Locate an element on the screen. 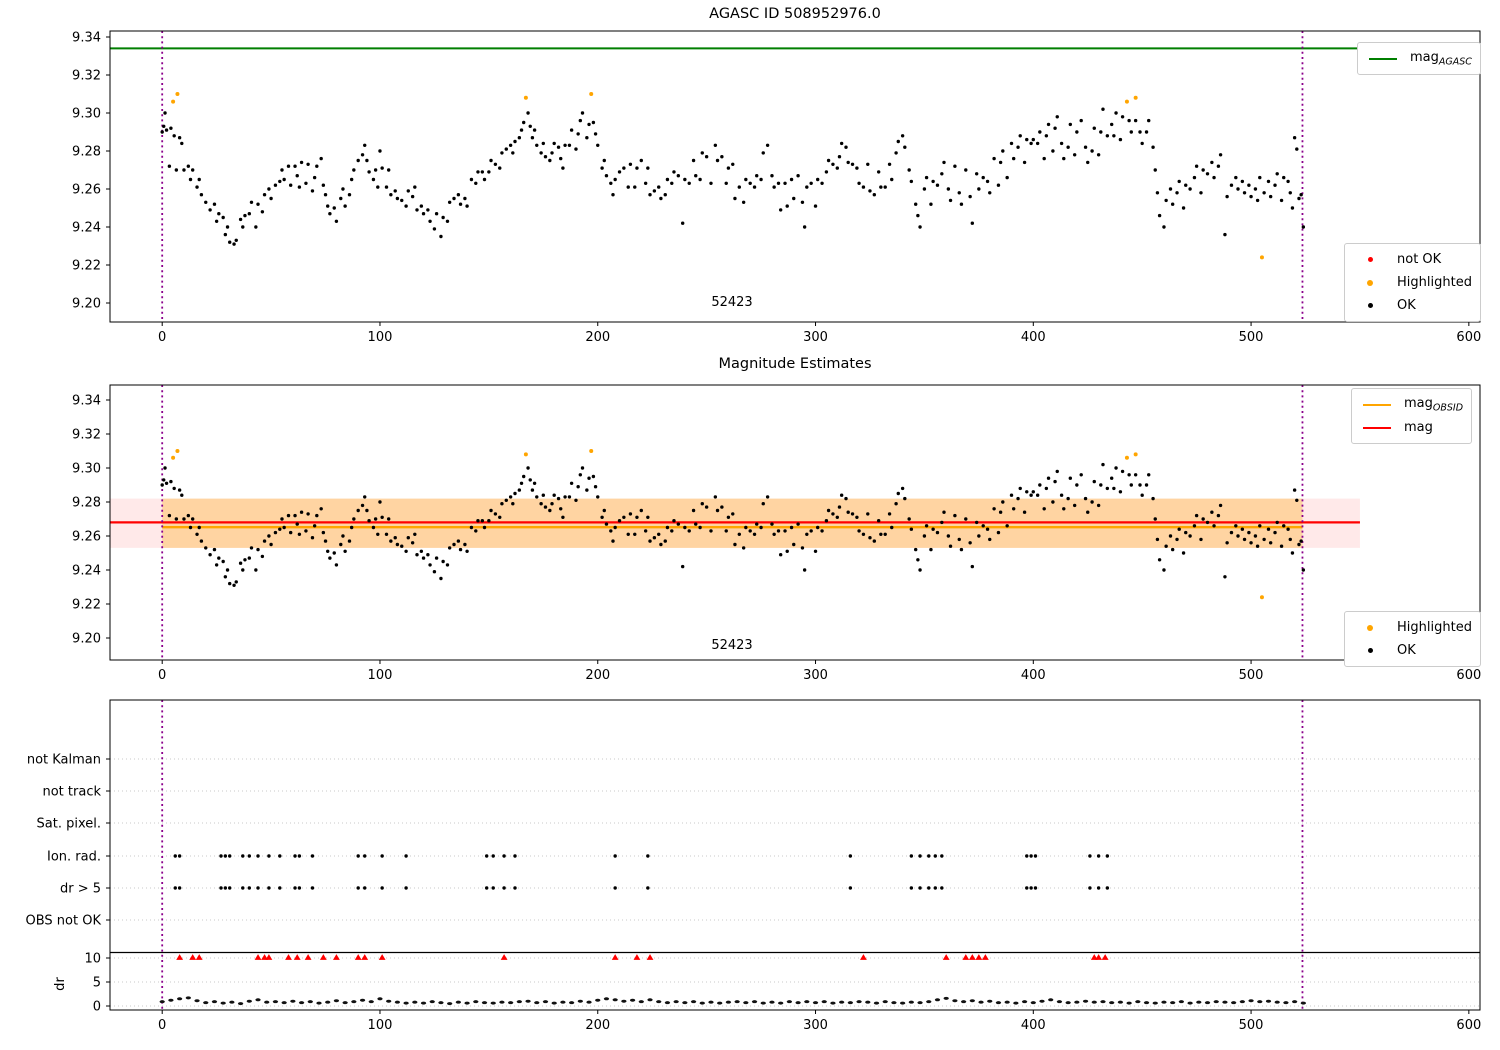 The image size is (1500, 1050). legend-middle-markers: Highlighted OK is located at coordinates (1412, 639).